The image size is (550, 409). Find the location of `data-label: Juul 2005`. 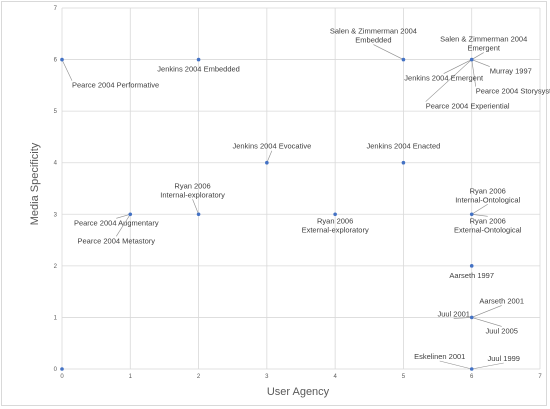

data-label: Juul 2005 is located at coordinates (501, 330).